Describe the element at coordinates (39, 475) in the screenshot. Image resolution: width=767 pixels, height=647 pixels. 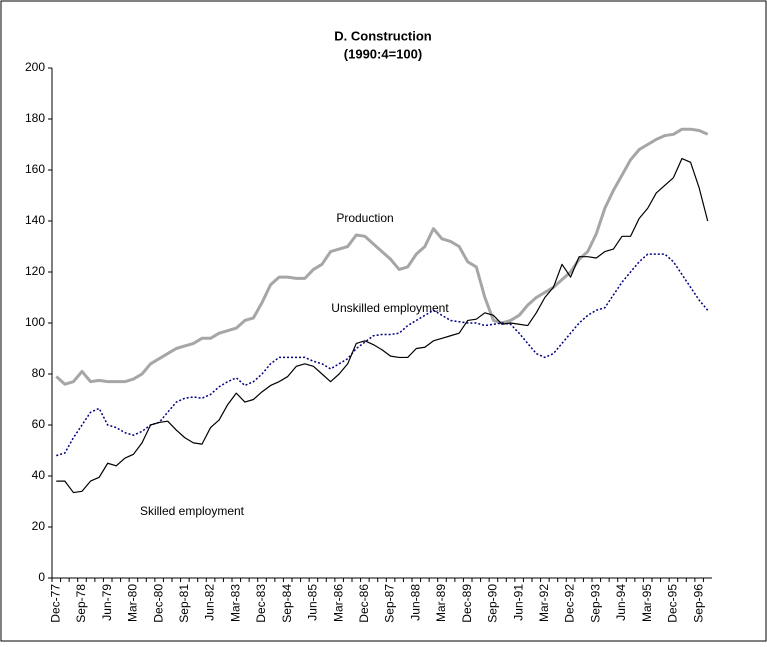
I see `y-tick-label: 40` at that location.